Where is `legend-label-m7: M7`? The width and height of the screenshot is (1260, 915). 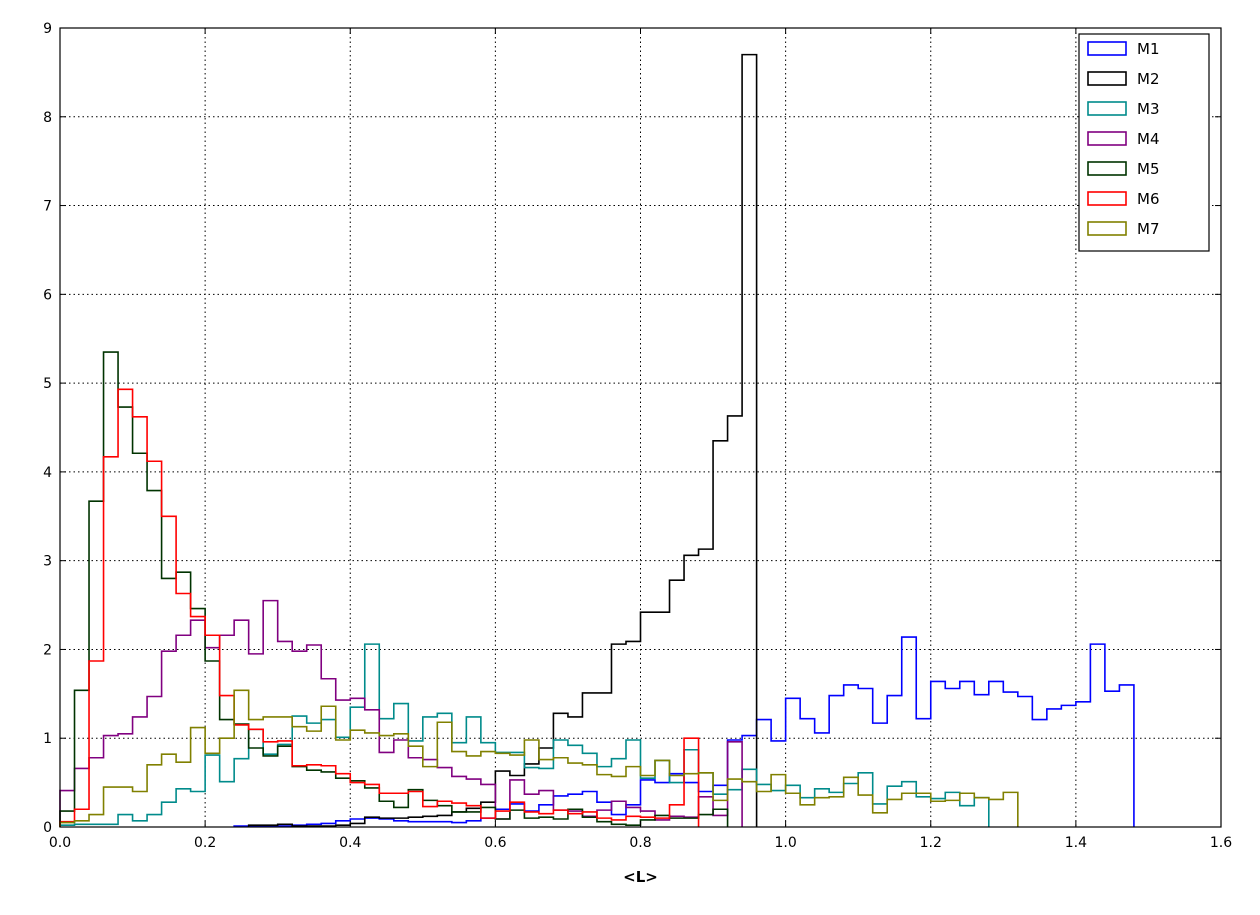
legend-label-m7: M7 is located at coordinates (1148, 229).